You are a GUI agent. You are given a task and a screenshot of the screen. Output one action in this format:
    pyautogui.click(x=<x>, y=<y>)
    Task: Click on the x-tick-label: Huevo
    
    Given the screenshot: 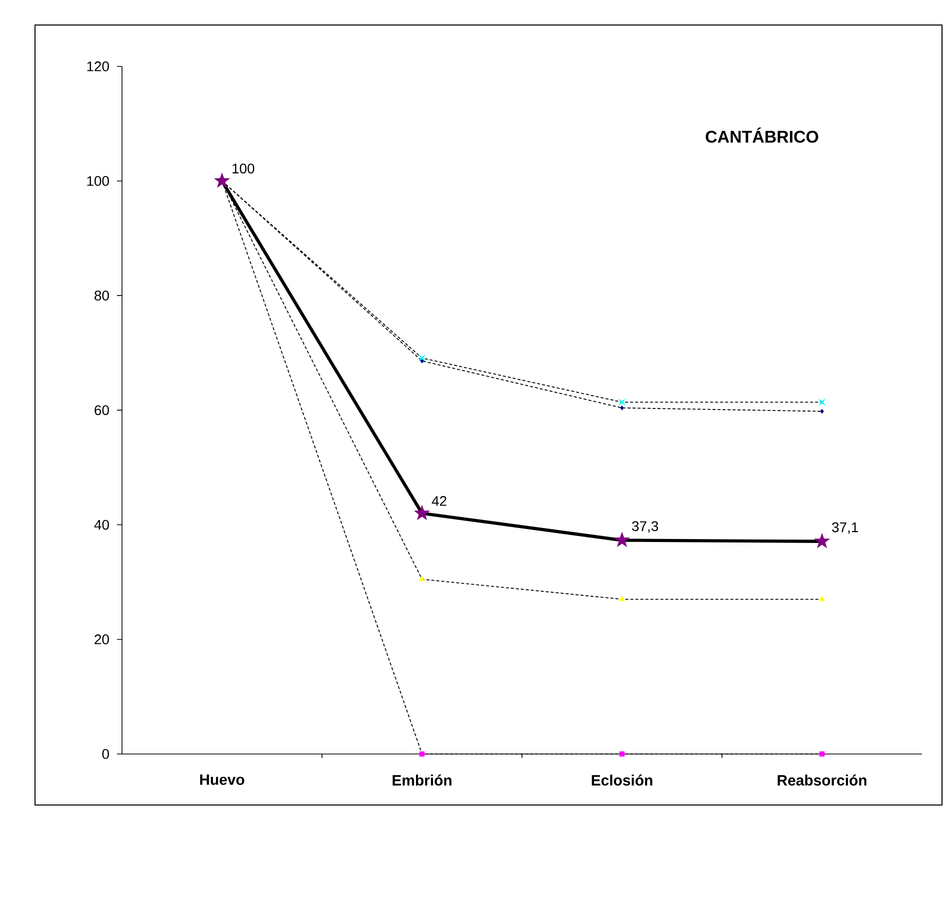 What is the action you would take?
    pyautogui.click(x=222, y=779)
    